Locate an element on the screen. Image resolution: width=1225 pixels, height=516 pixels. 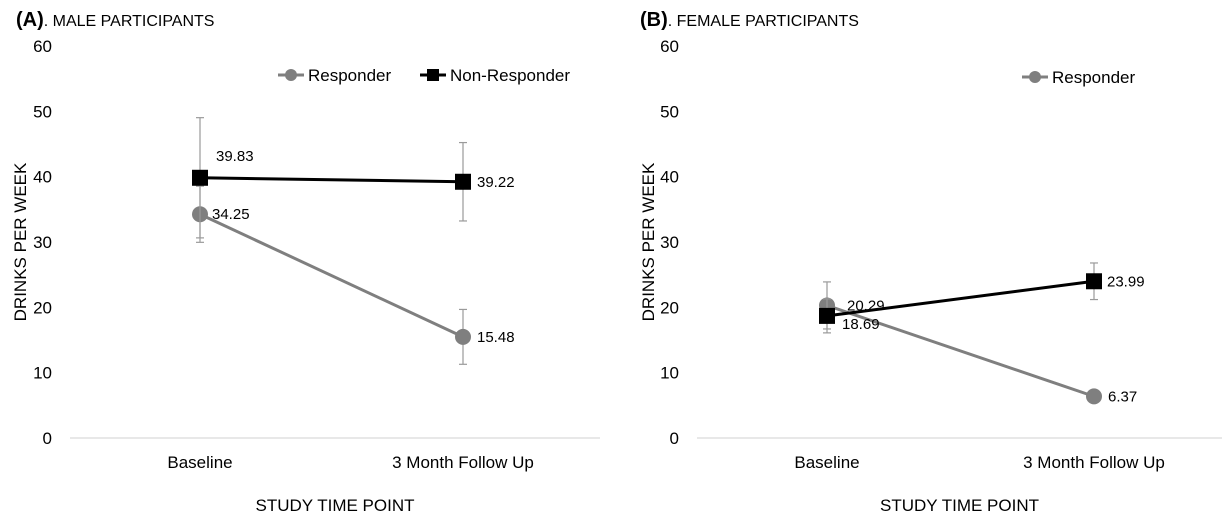
legend: Responder Non-Responder is located at coordinates (424, 75).